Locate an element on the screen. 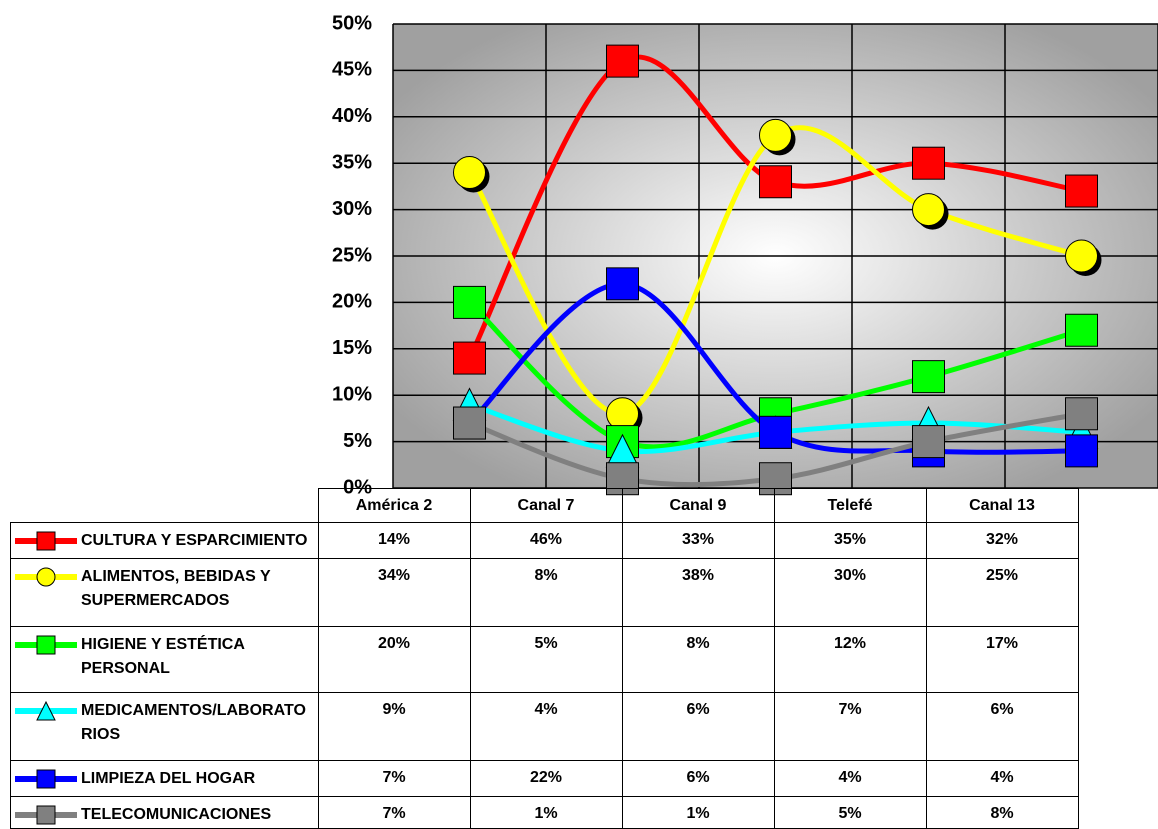 Image resolution: width=1158 pixels, height=829 pixels. table-cell: 9% is located at coordinates (394, 726).